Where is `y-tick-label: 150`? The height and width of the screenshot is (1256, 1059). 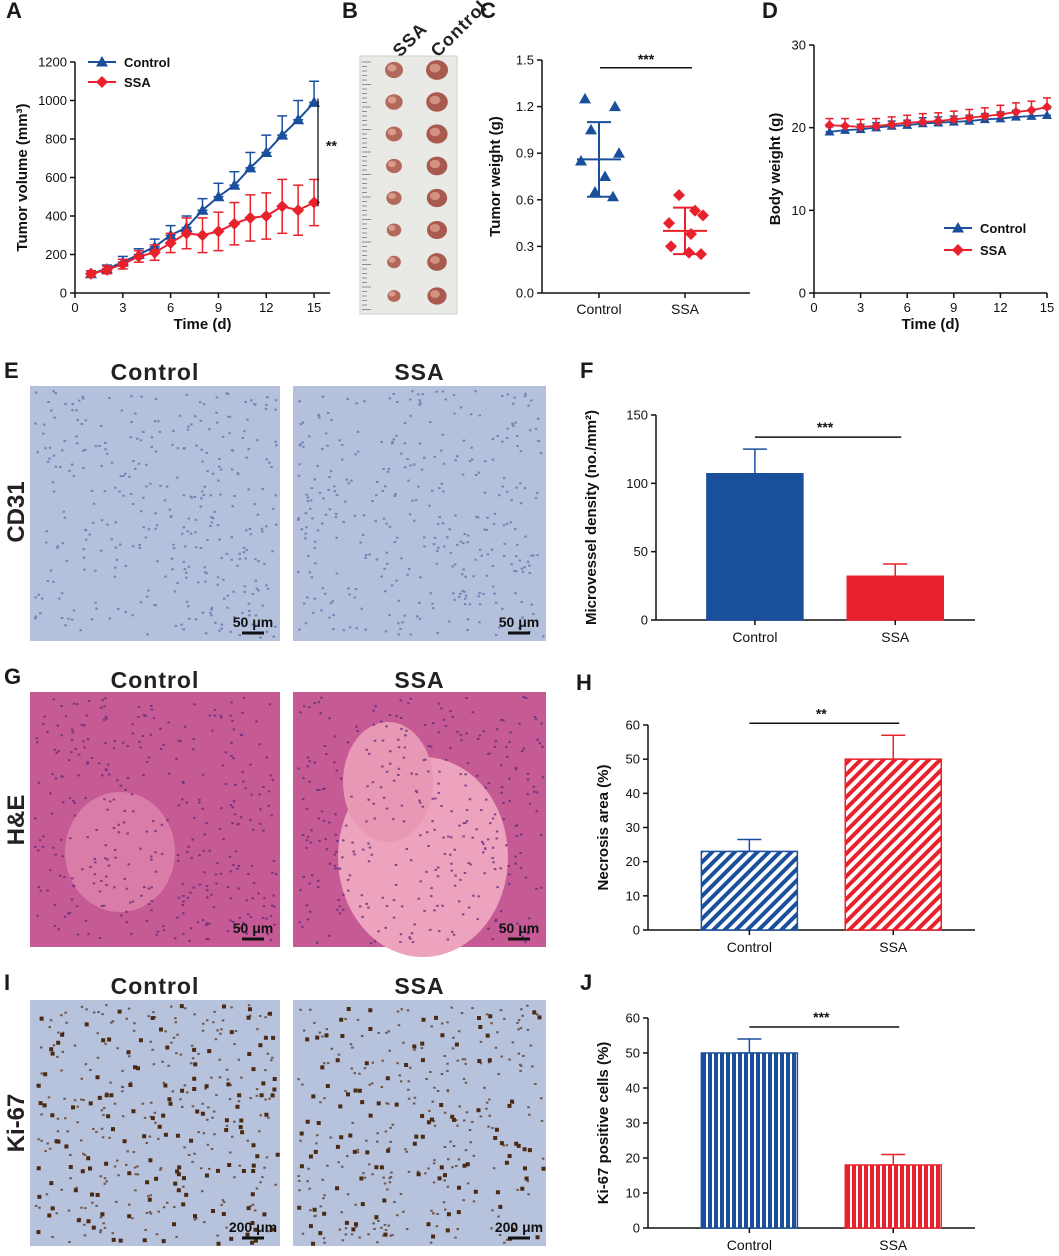 y-tick-label: 150 is located at coordinates (637, 415).